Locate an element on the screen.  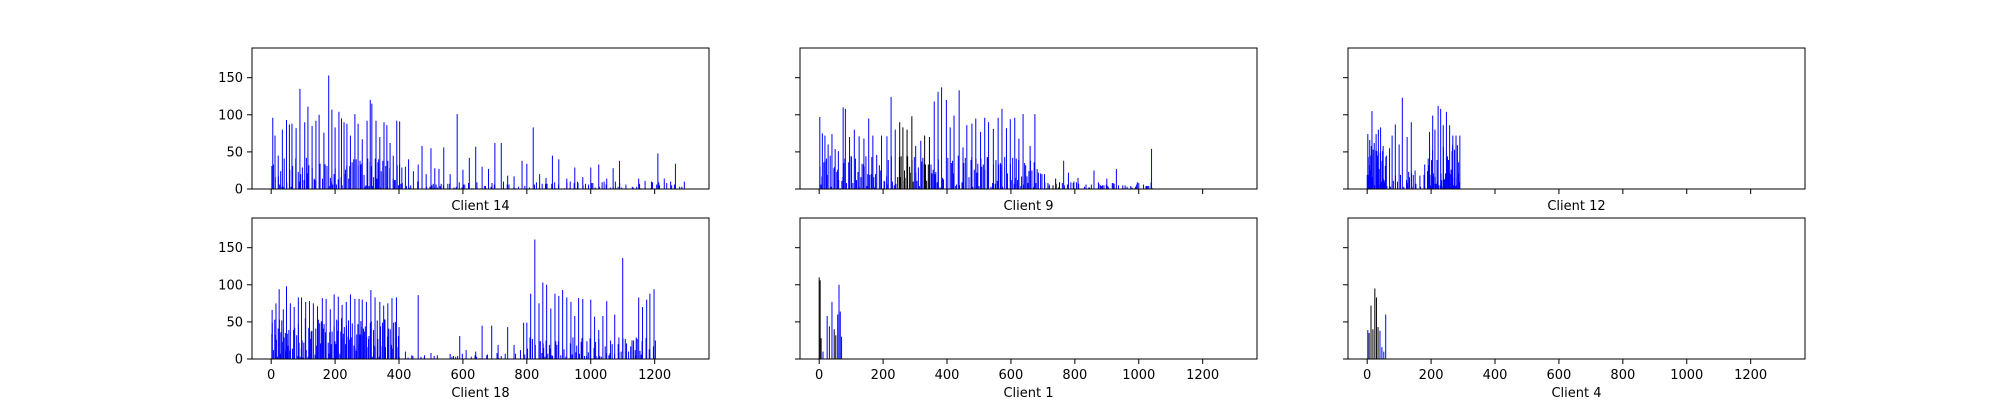
panel-client-18: 0 200 400 600 800 1000 1200 0 50 100 150 Client 18 is located at coordinates (464, 308).